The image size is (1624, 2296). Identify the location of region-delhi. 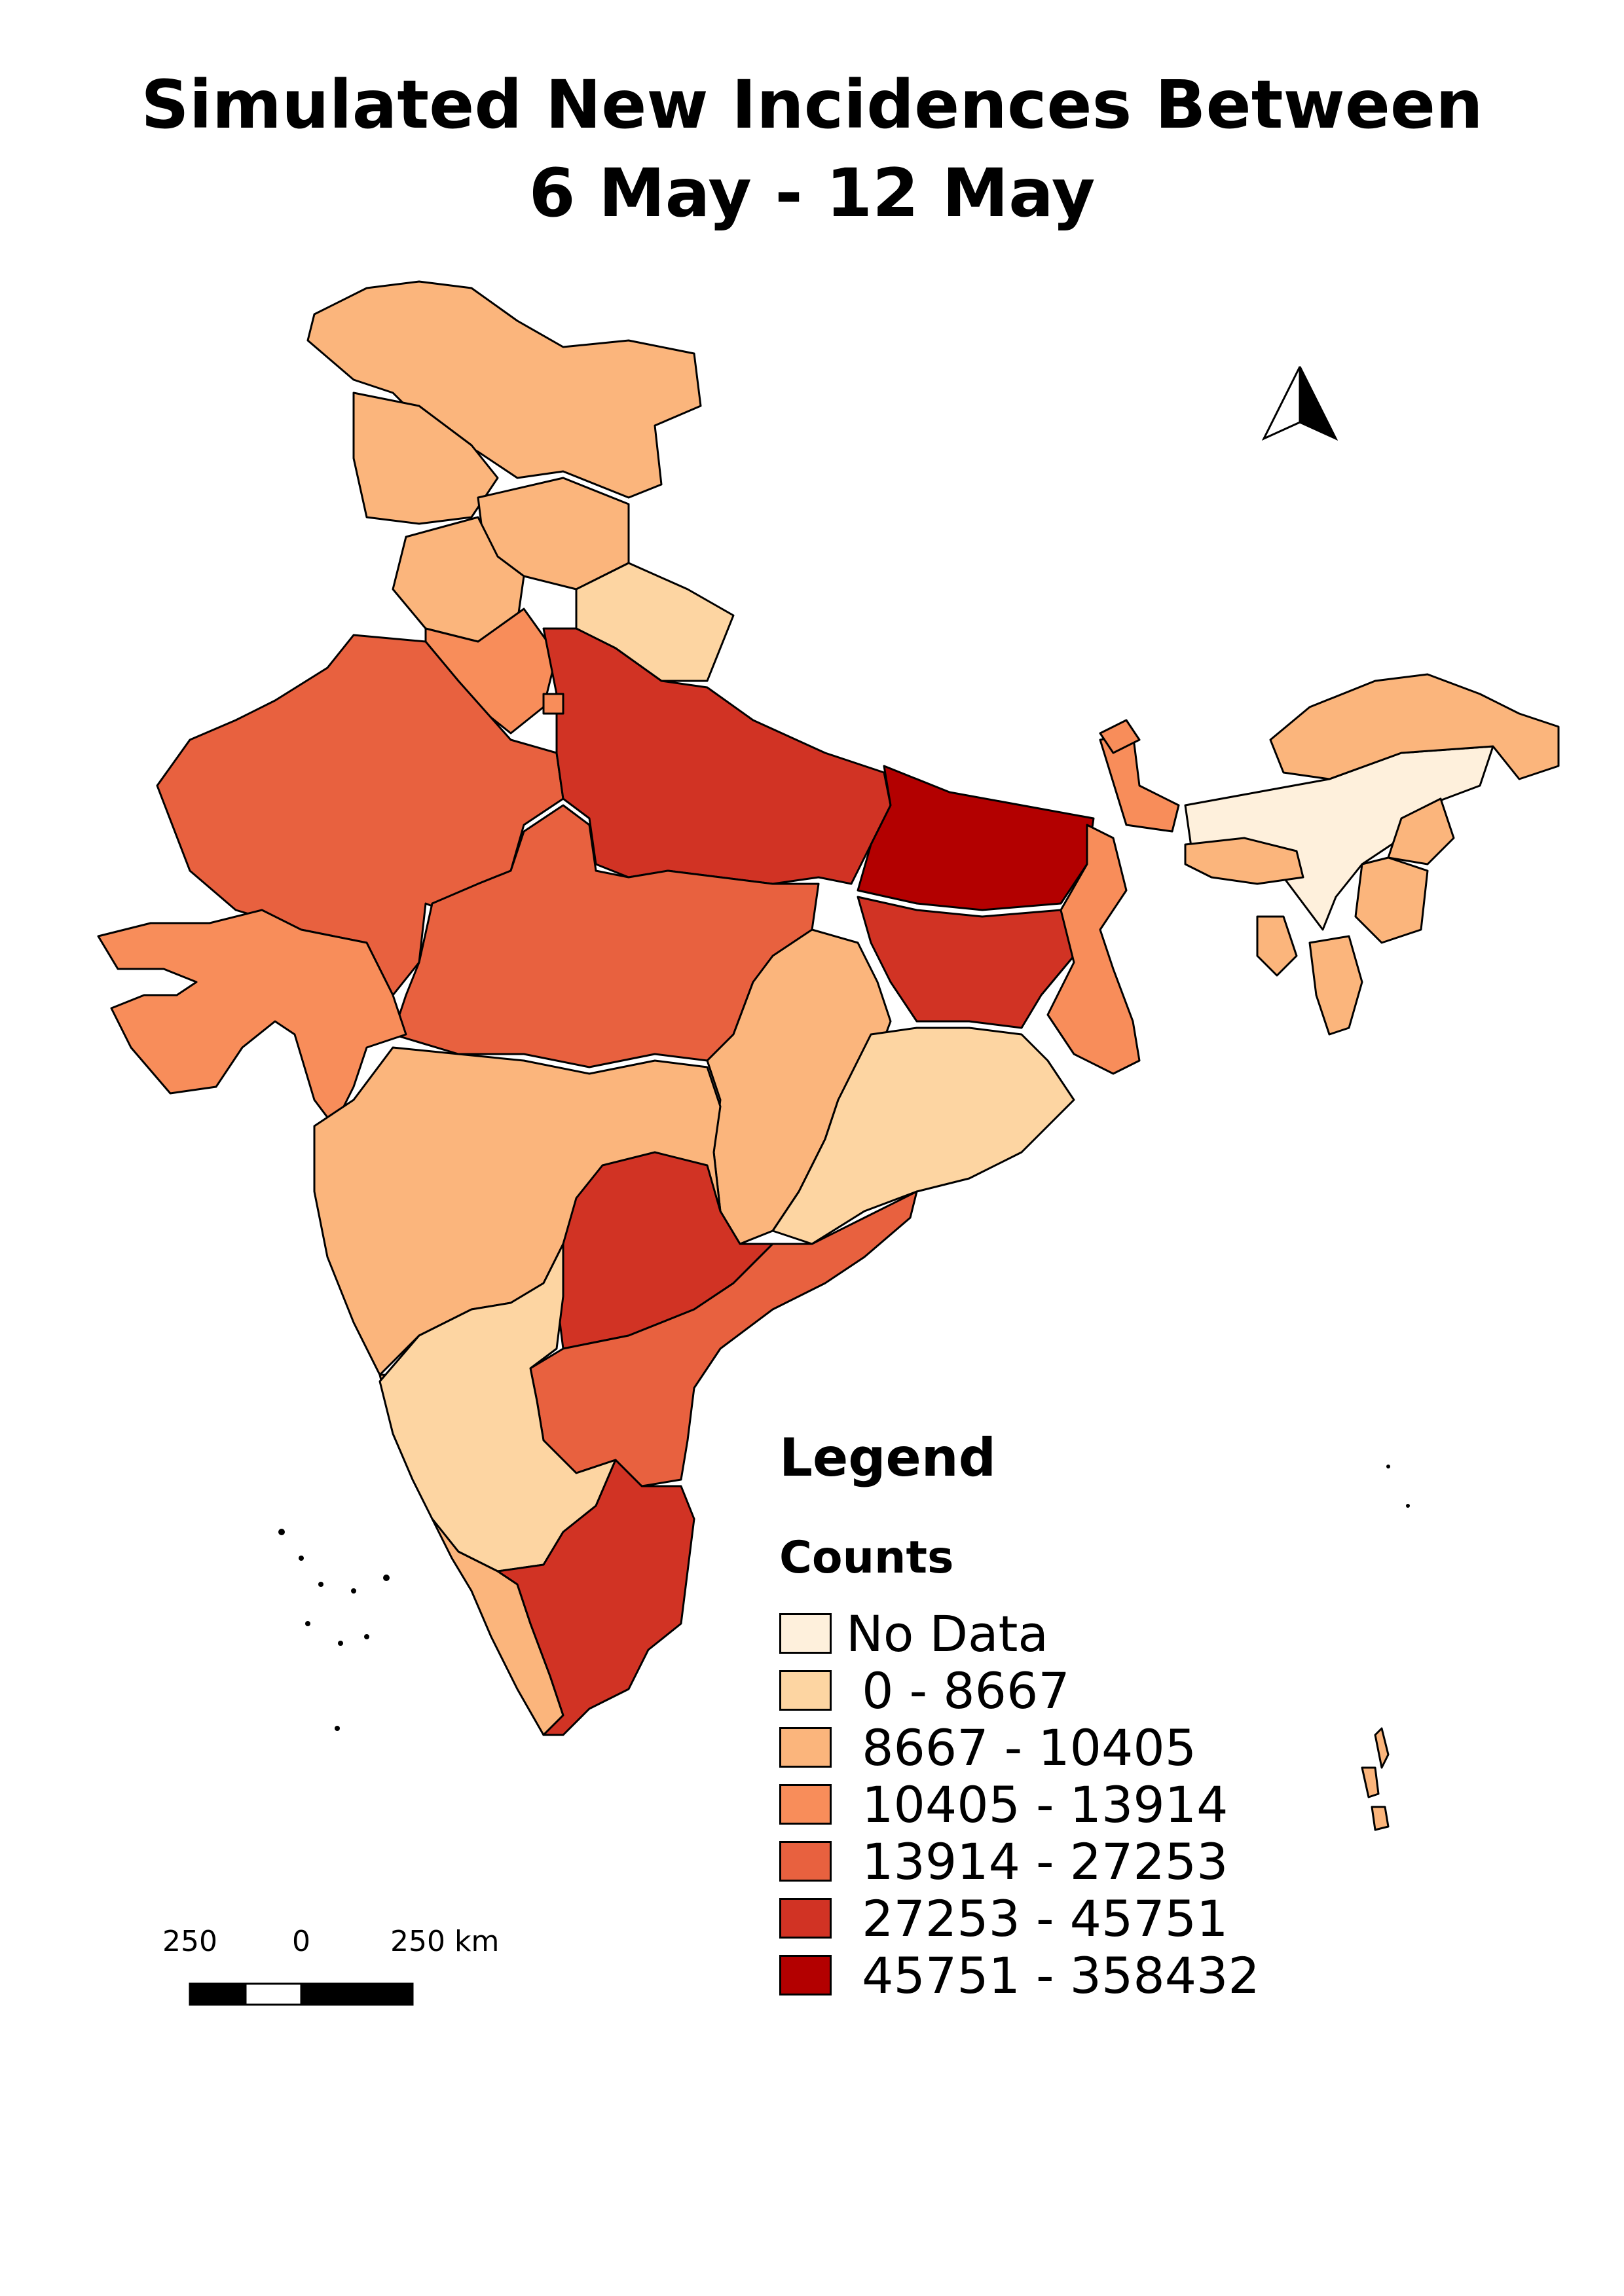
(553, 704).